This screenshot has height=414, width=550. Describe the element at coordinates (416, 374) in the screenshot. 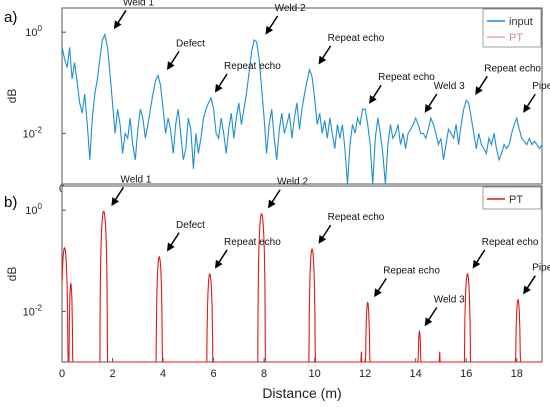

I see `x-tick-label: 14` at that location.